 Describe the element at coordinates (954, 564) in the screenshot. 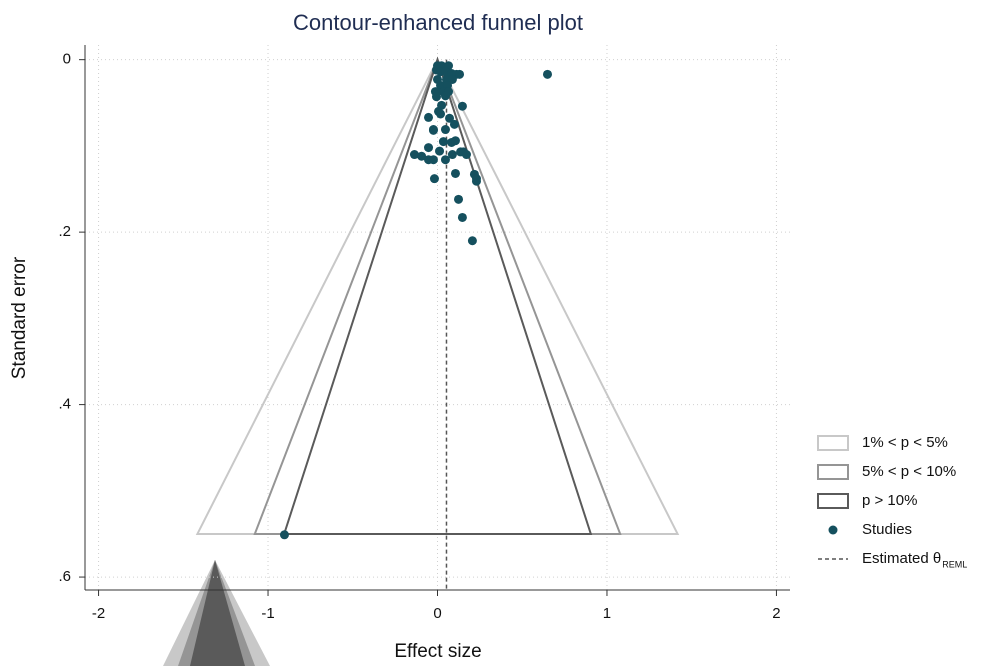

I see `legend-label-subscript: REML` at that location.